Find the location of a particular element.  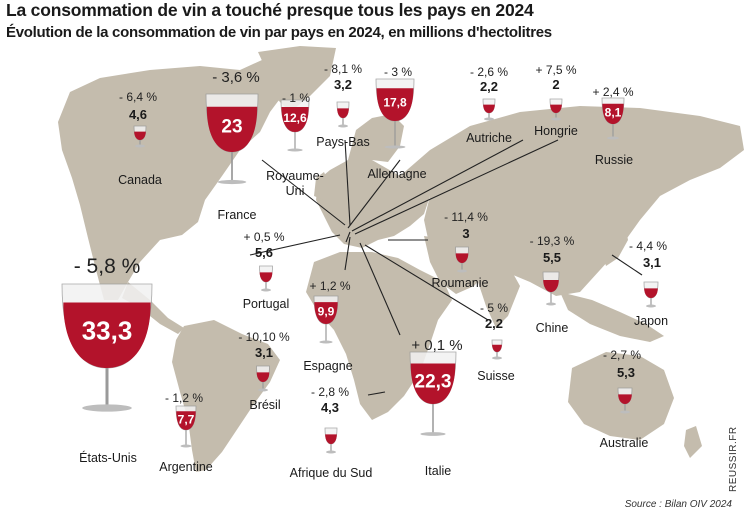

wine-glass-russie is located at coordinates (613, 118).